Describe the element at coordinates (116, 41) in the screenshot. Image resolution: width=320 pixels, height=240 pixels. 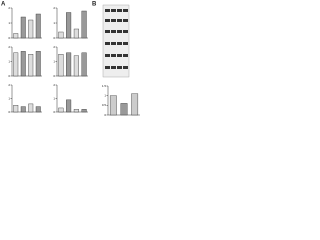
I see `western-blot` at that location.